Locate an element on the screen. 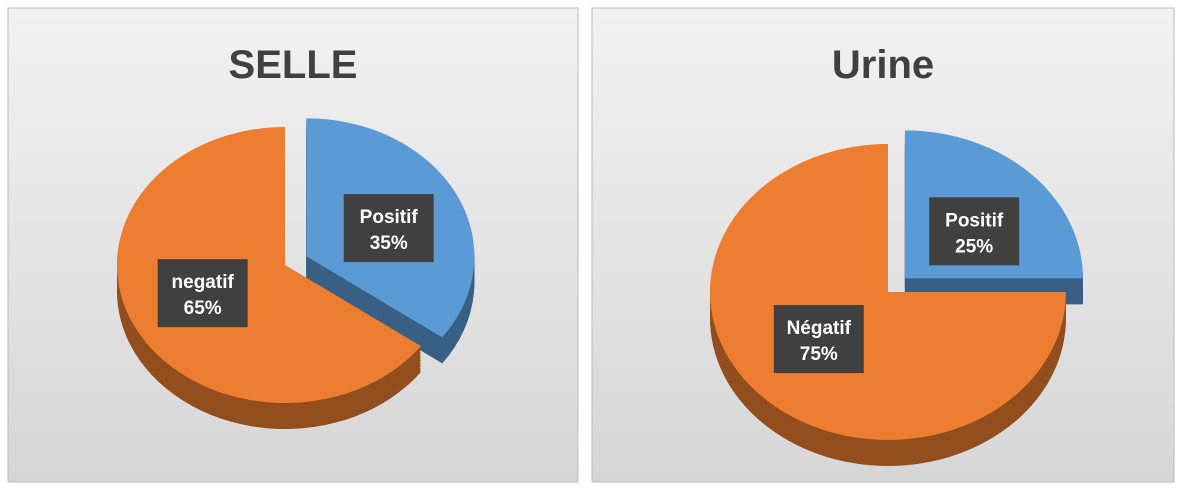 This screenshot has height=491, width=1182. value-label: 75% is located at coordinates (819, 354).